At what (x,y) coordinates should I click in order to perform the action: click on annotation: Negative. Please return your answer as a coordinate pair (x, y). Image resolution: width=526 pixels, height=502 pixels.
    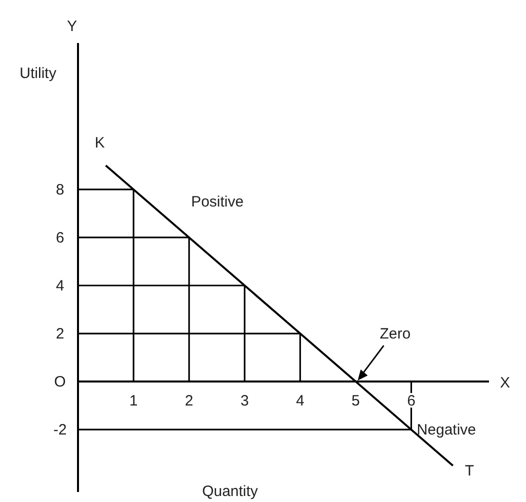
    Looking at the image, I should click on (446, 430).